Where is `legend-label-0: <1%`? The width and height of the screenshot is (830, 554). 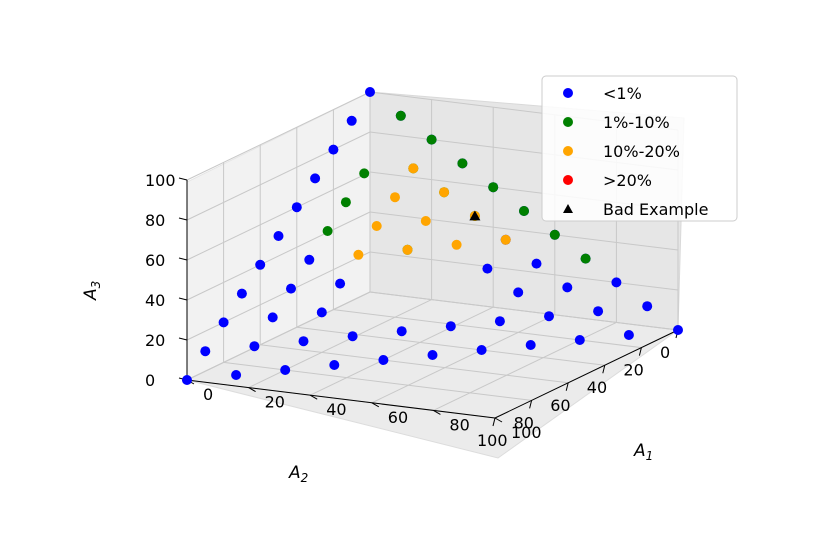
legend-label-0: <1% is located at coordinates (622, 93).